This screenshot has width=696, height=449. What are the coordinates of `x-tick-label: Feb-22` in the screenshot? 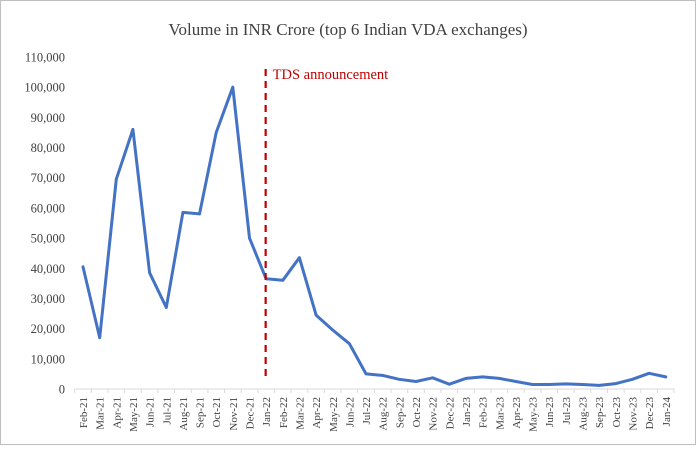 It's located at (284, 412).